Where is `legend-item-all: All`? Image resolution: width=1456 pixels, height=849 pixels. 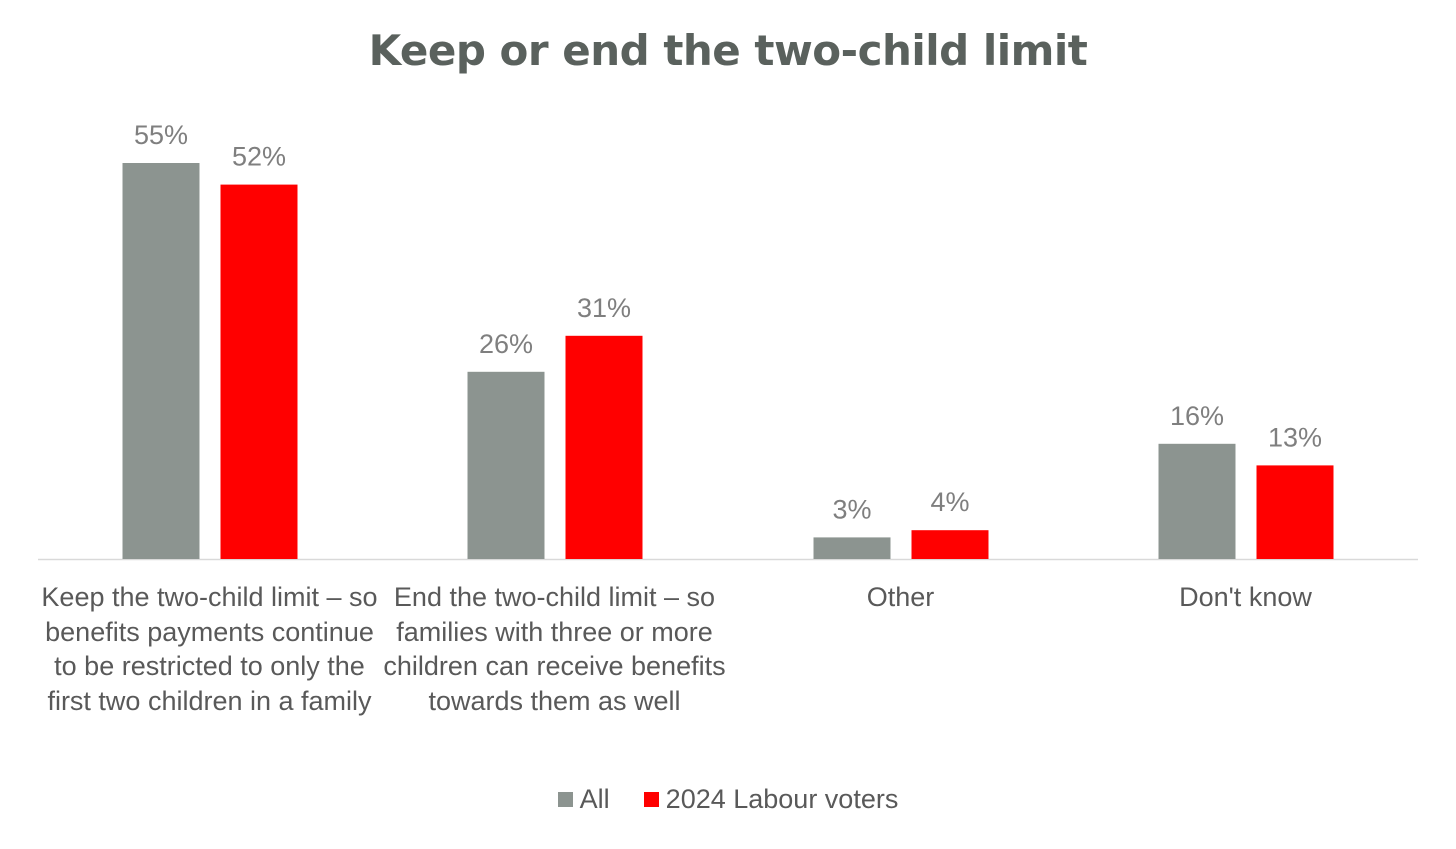
legend-item-all: All is located at coordinates (583, 799).